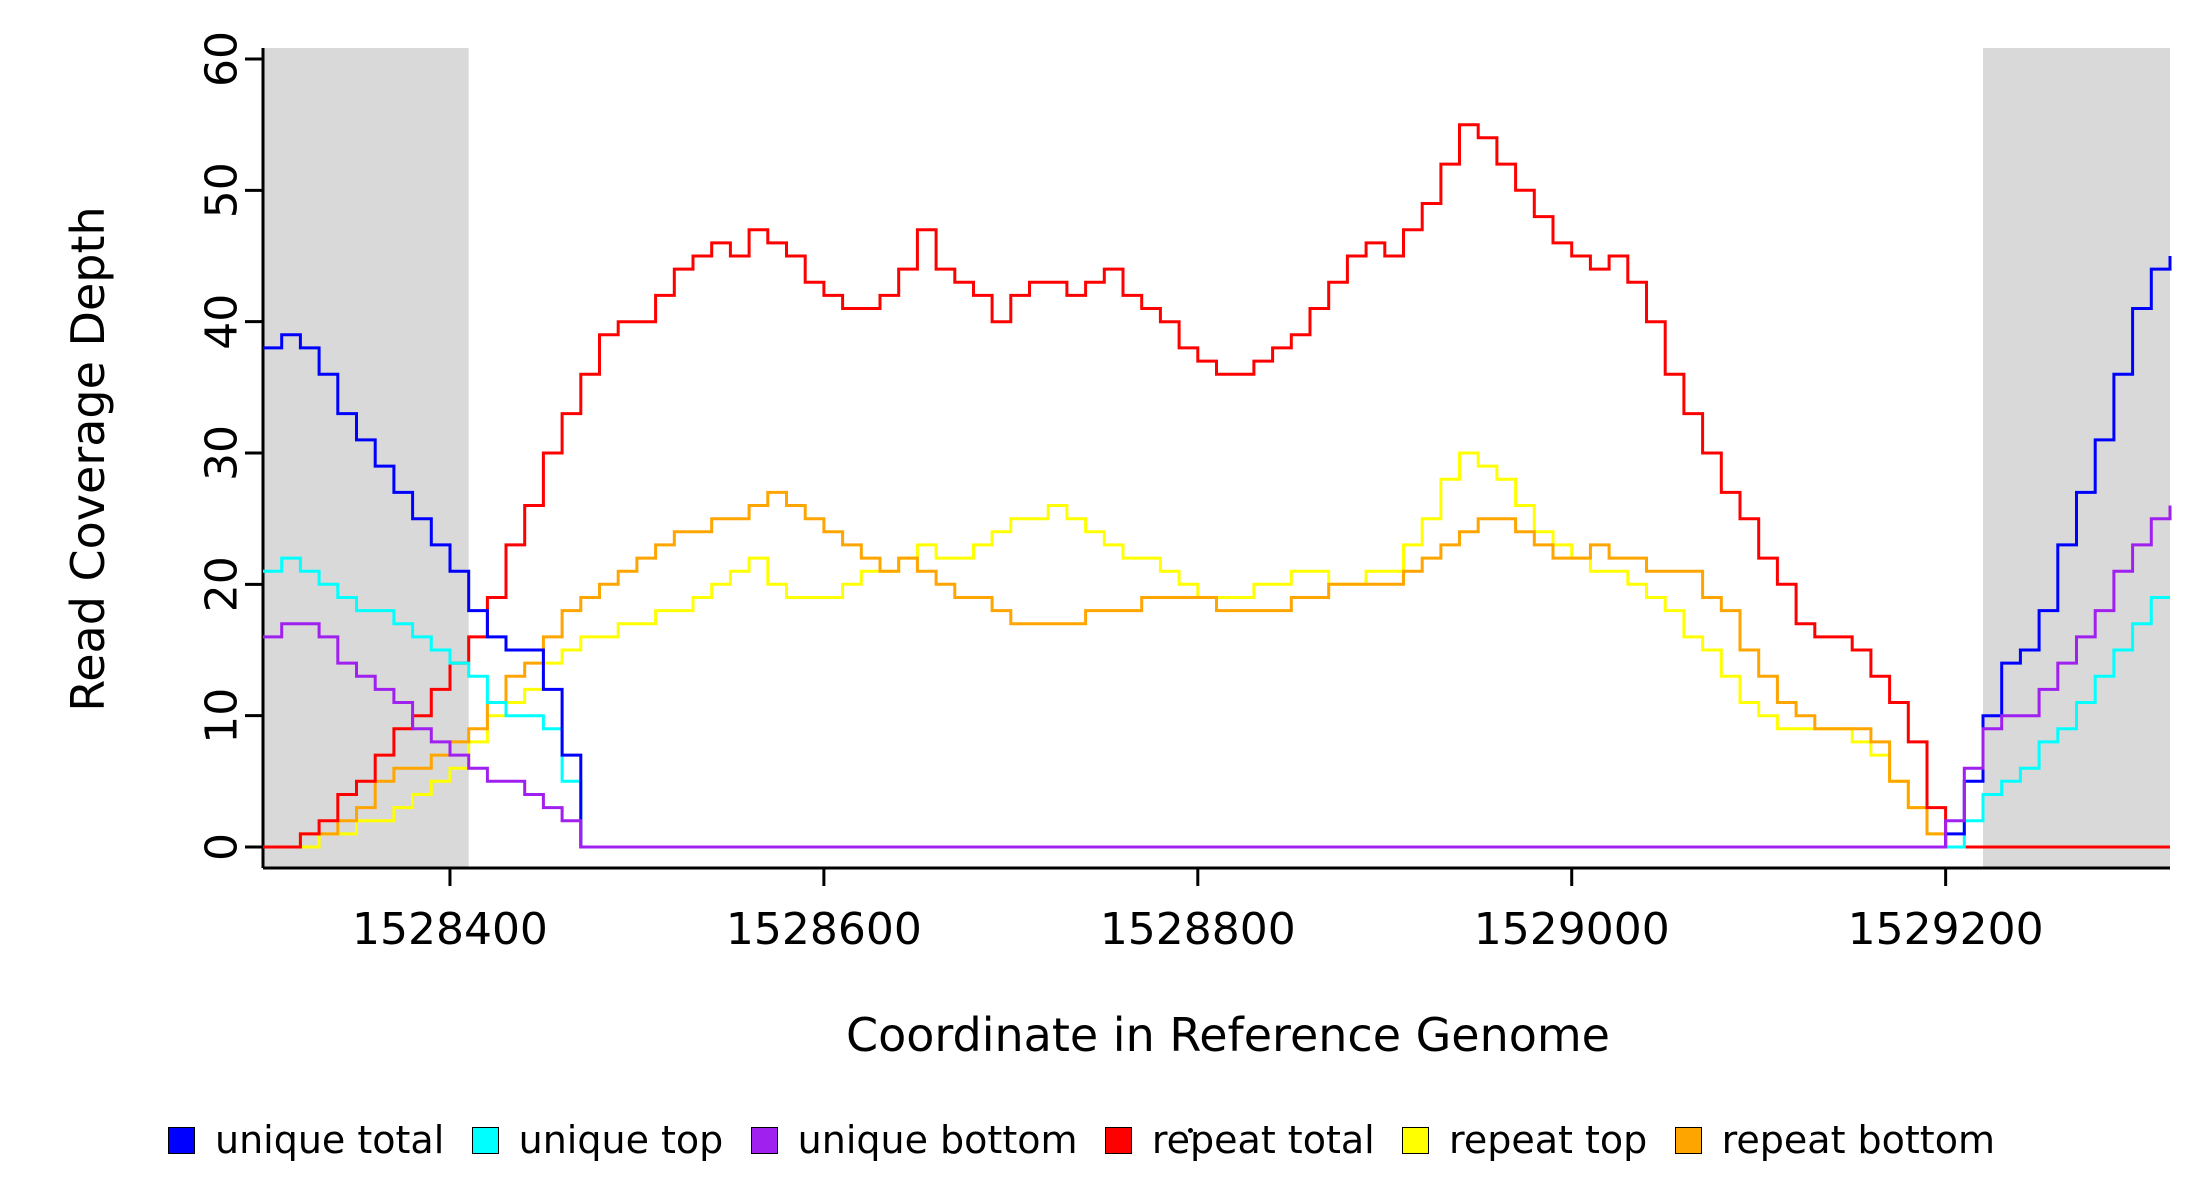 This screenshot has height=1200, width=2200. I want to click on y-tick-label: 30, so click(222, 453).